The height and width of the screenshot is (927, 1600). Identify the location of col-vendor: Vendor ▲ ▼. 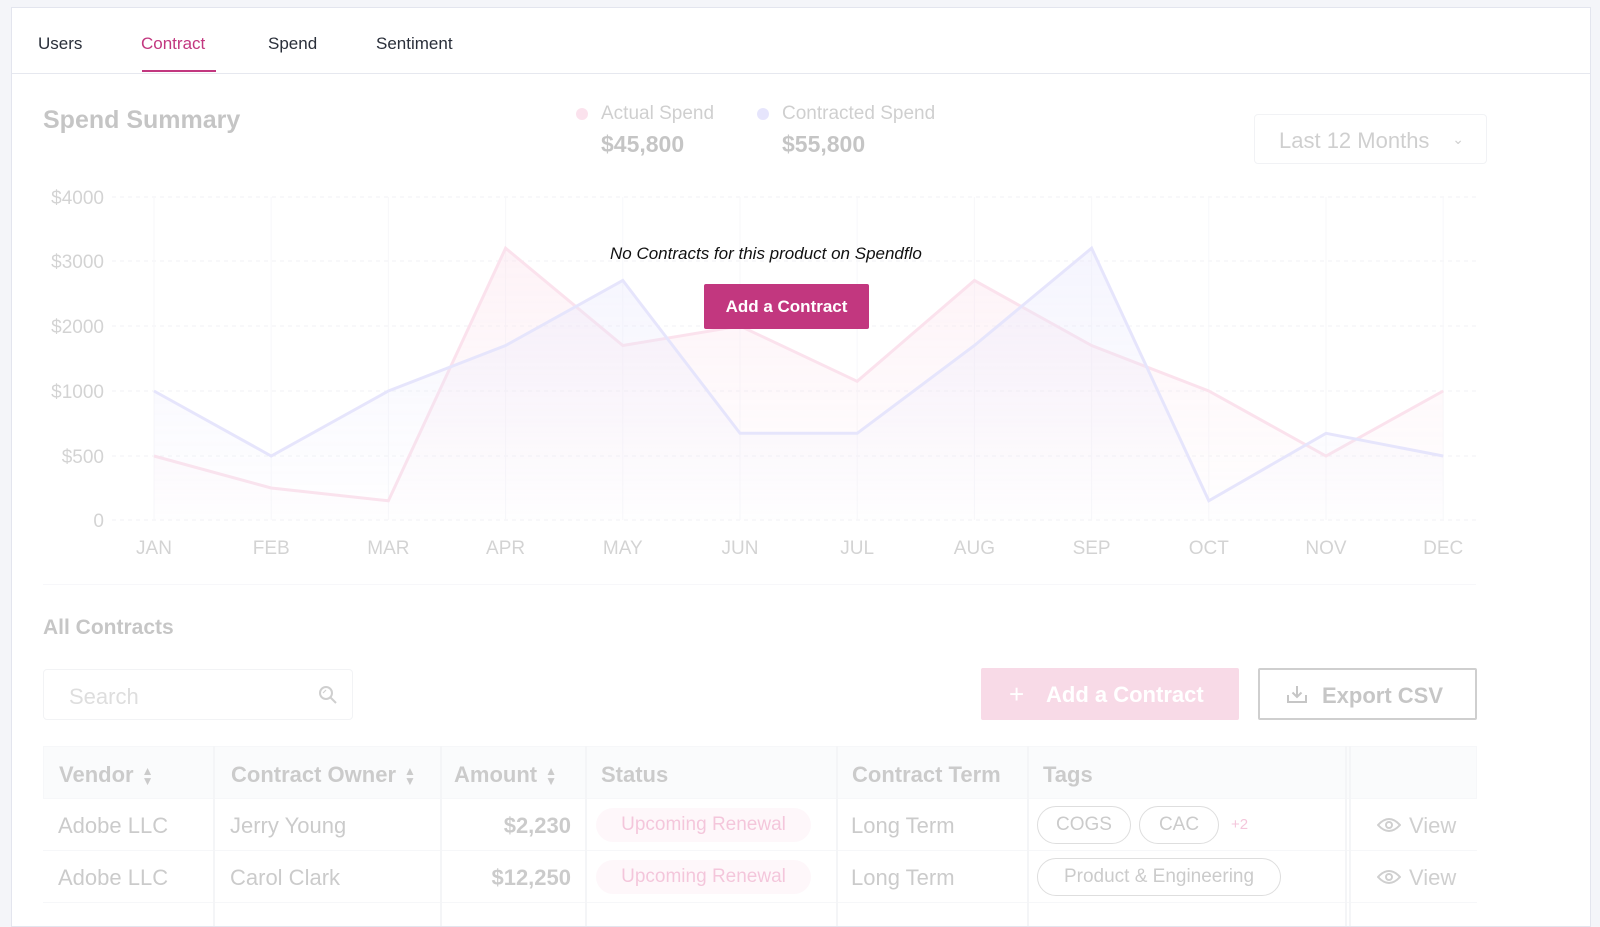
(106, 775).